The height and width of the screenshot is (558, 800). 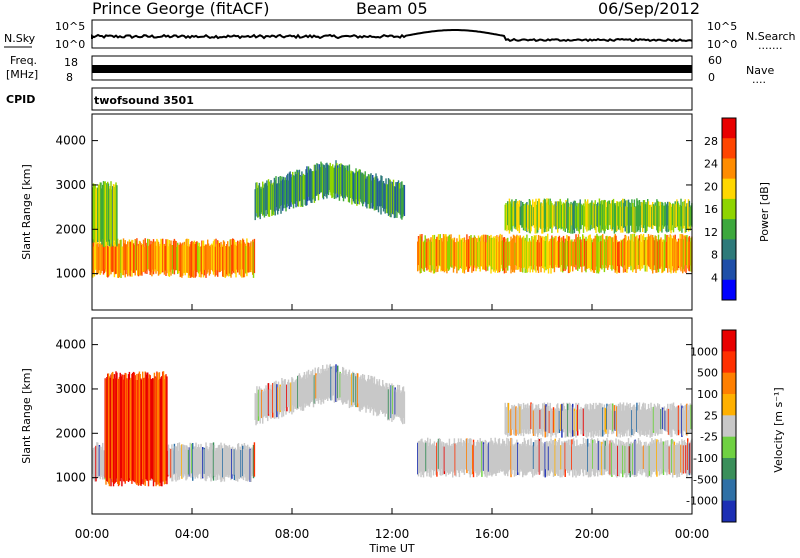 I want to click on nave-dots: ····, so click(x=759, y=82).